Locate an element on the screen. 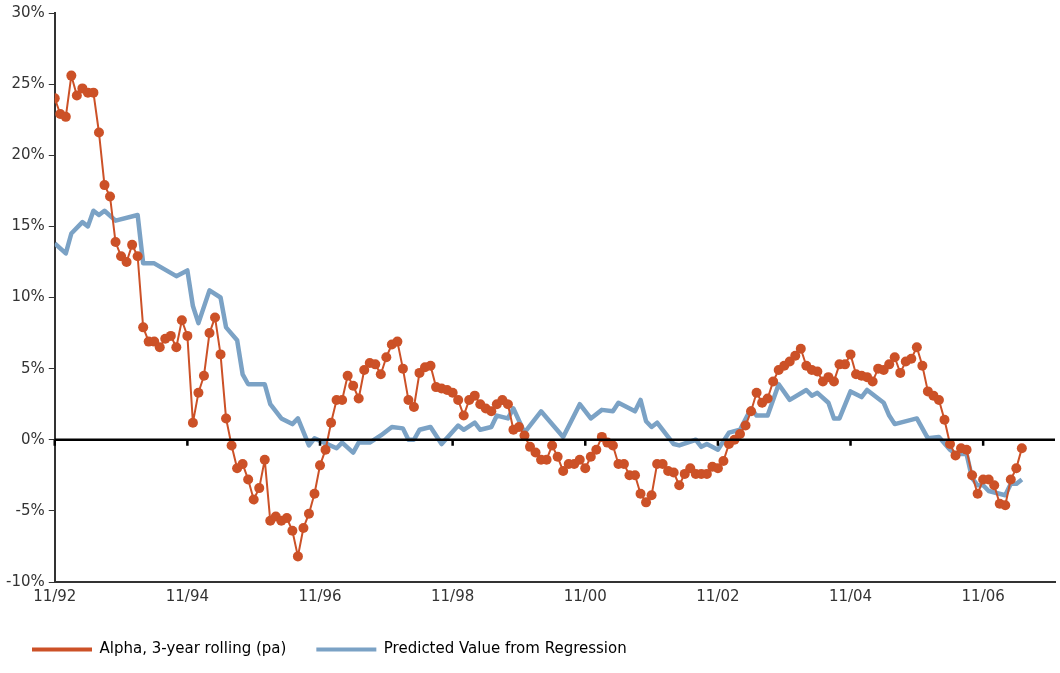  y-tick-label: -5% is located at coordinates (30, 509).